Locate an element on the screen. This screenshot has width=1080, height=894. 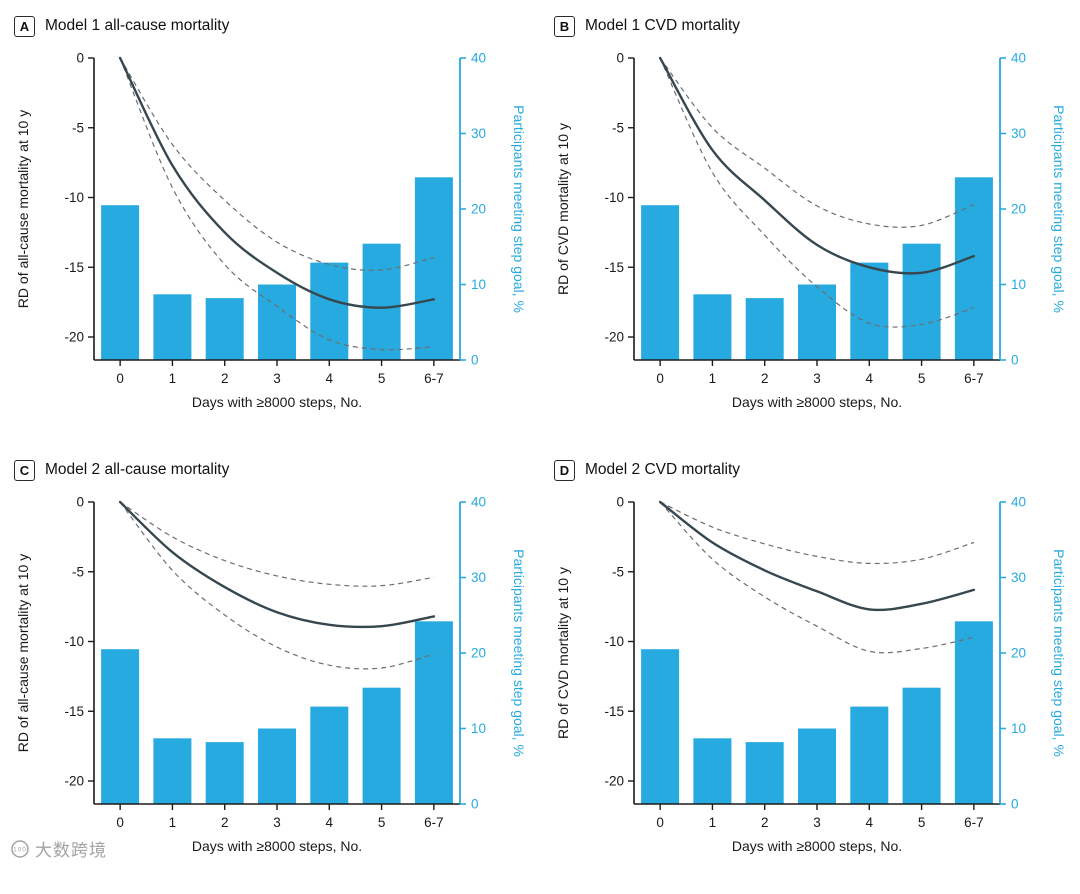
panel-c-letter: C is located at coordinates (24, 470).